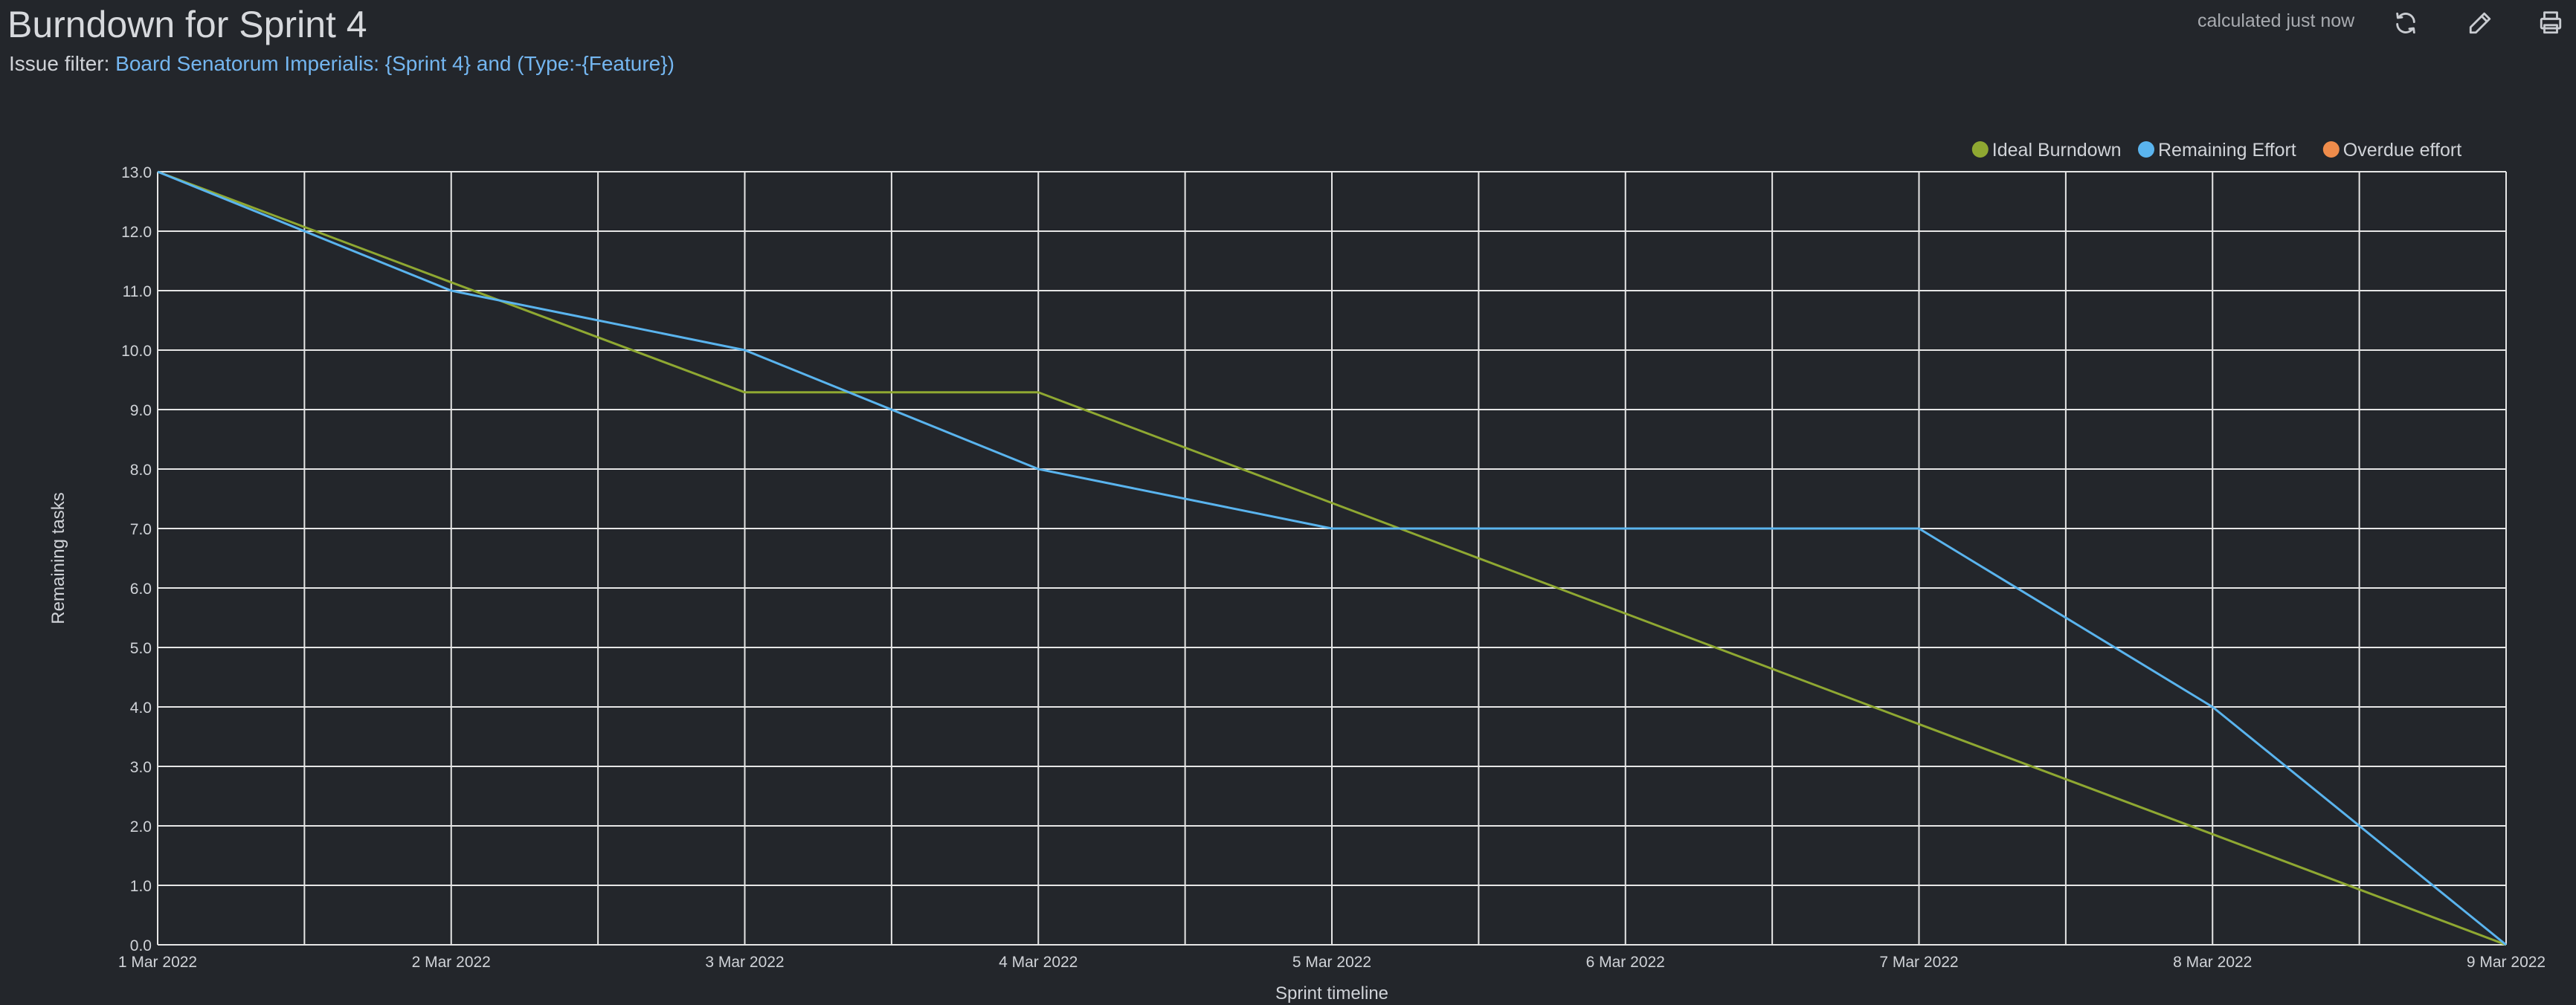 This screenshot has height=1005, width=2576. I want to click on legend-marker-remaining-effort, so click(2146, 150).